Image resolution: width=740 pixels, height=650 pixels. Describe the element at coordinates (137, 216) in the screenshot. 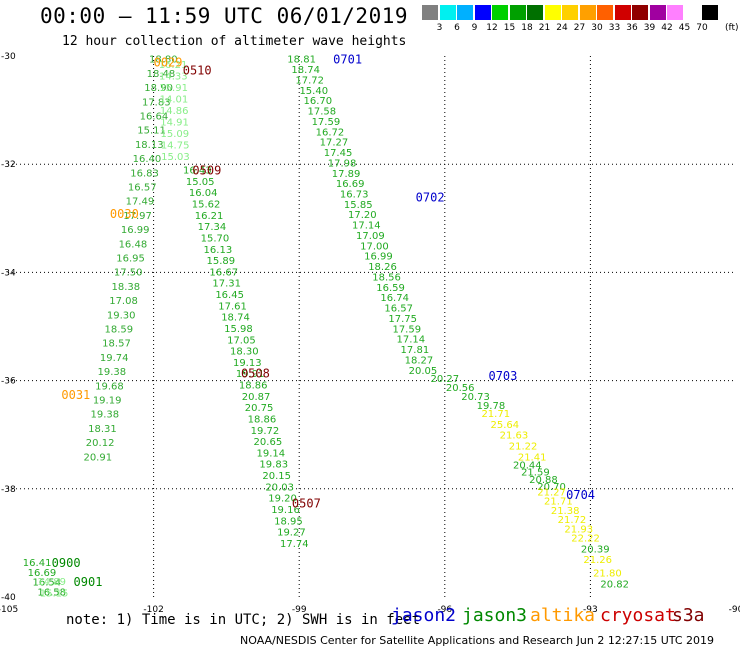

I see `wave-height-value: 17.97` at that location.